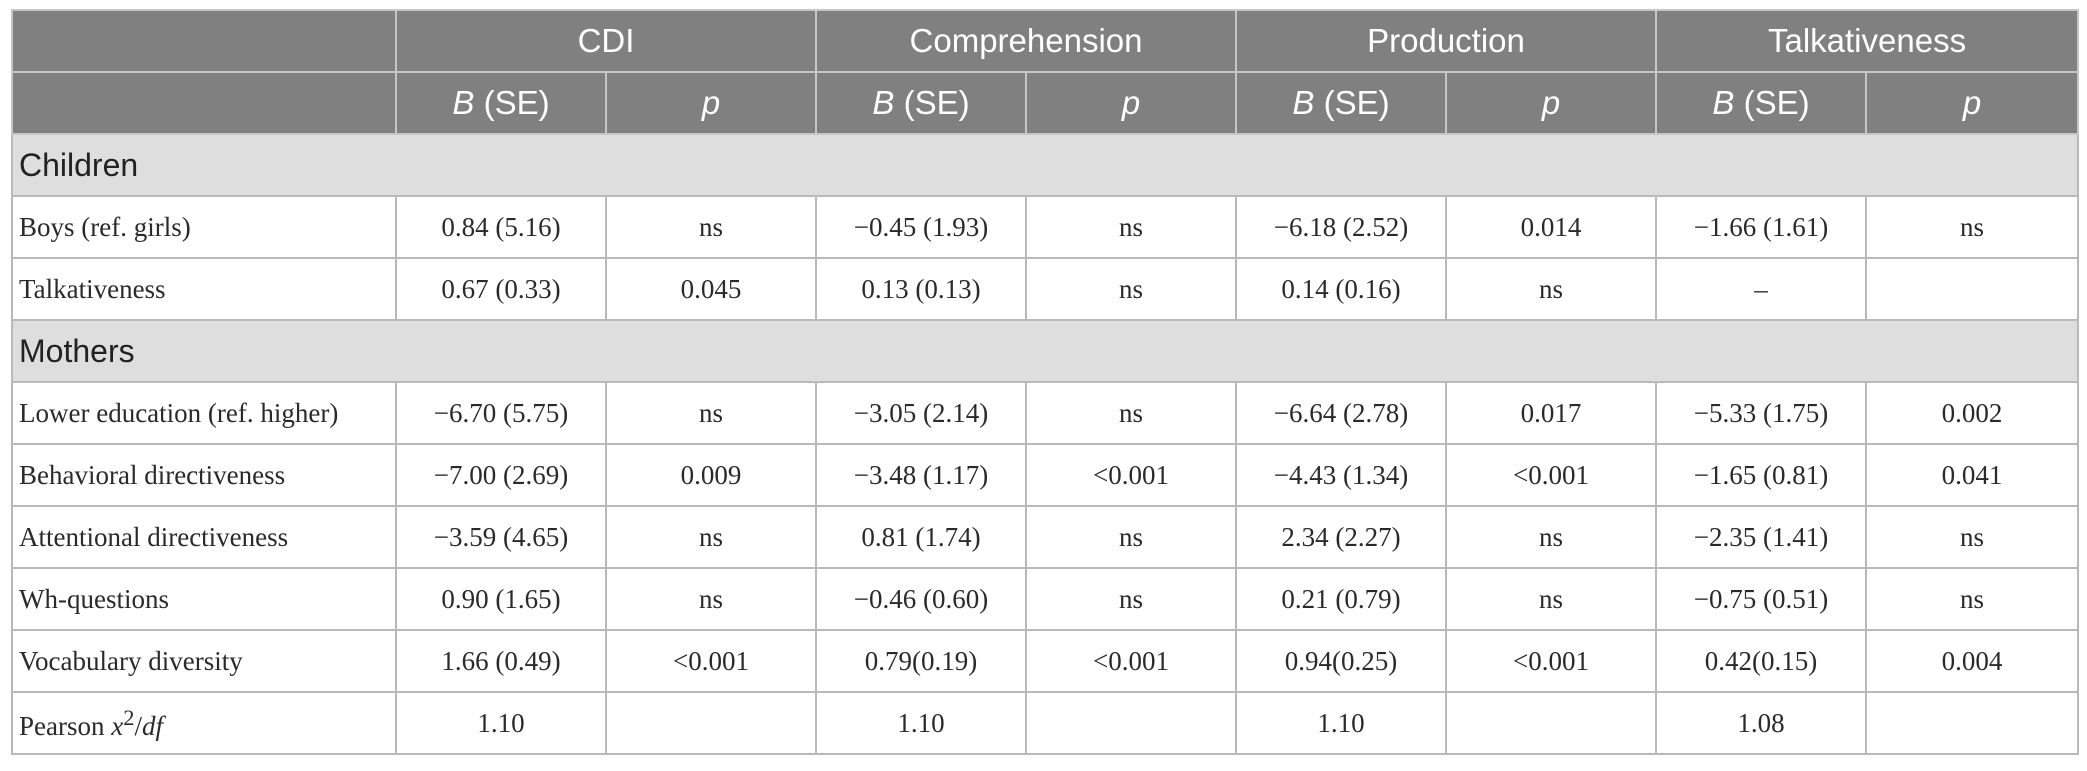 The height and width of the screenshot is (771, 2087). Describe the element at coordinates (1341, 227) in the screenshot. I see `table-cell: −6.18 (2.52)` at that location.